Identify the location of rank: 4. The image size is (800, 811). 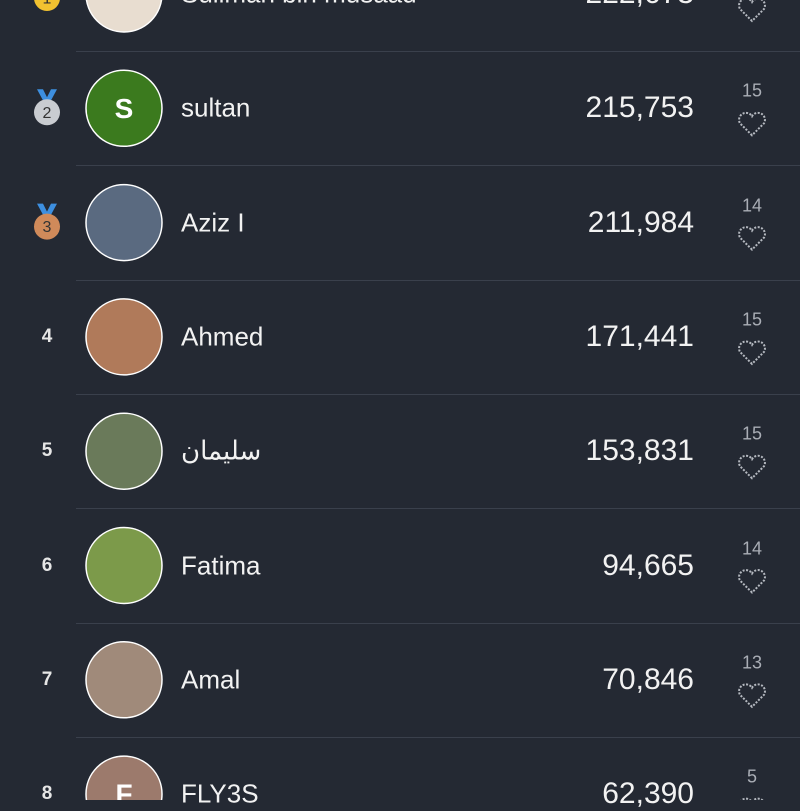
(47, 336).